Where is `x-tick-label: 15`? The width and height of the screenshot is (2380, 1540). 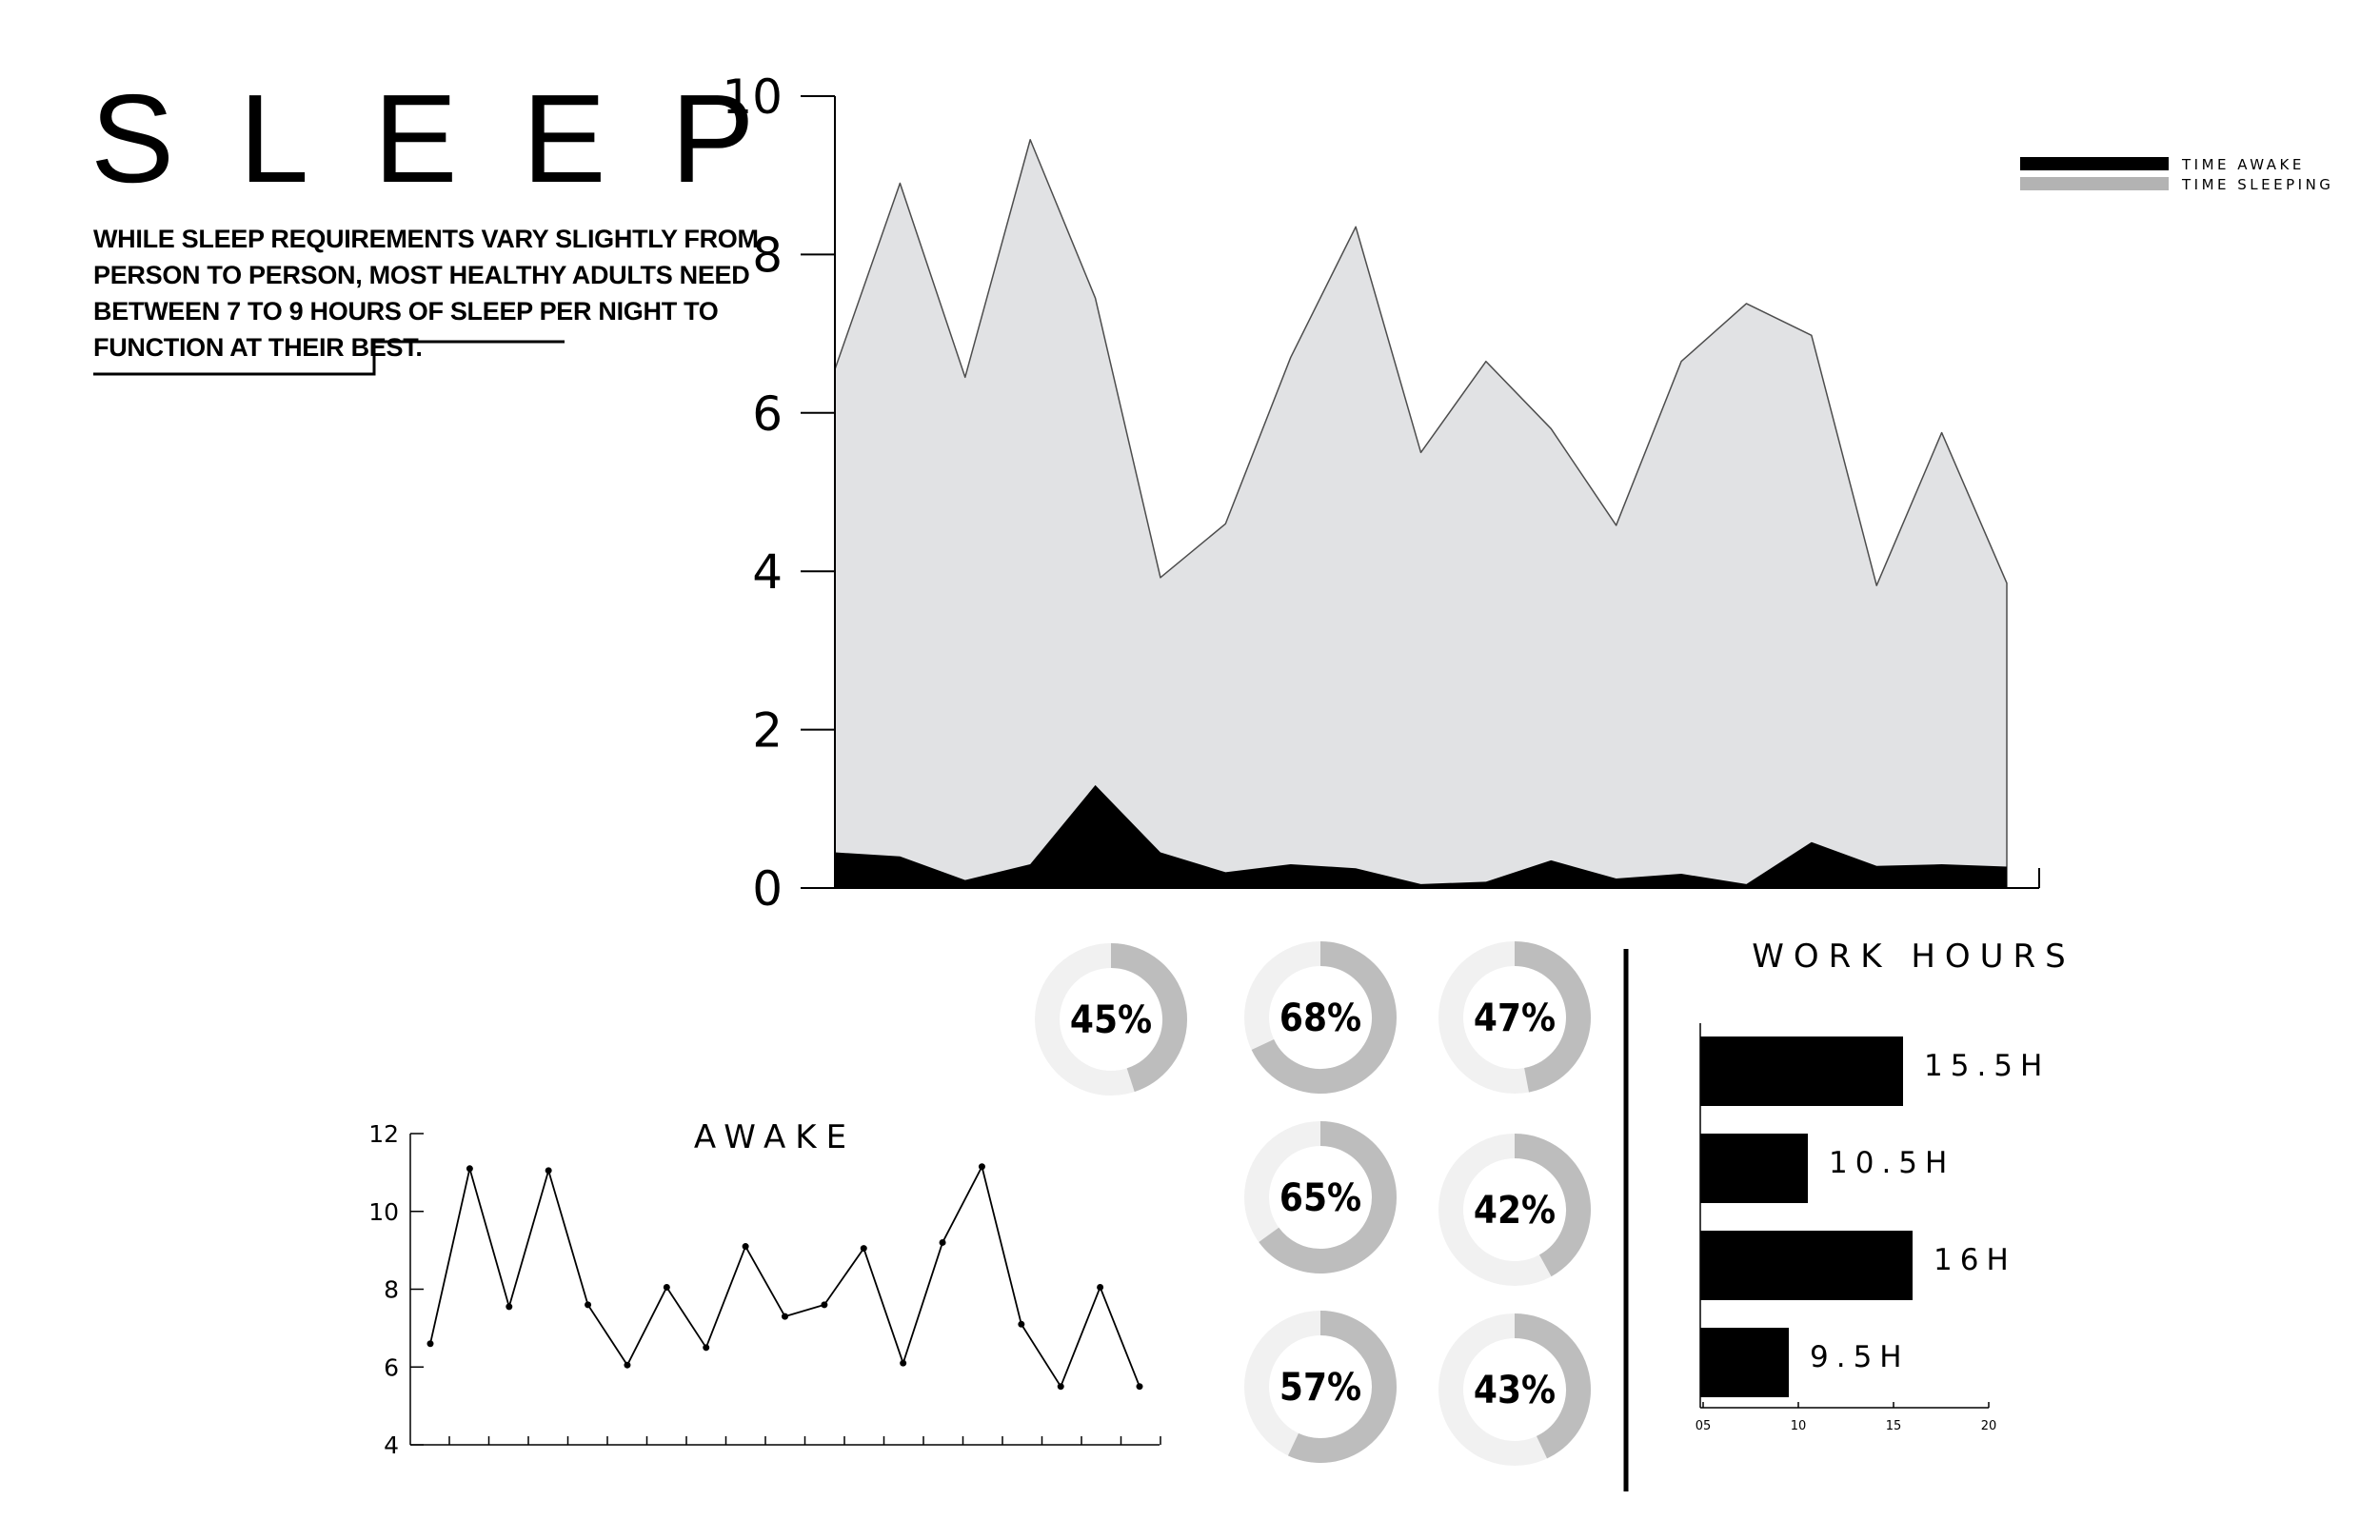 x-tick-label: 15 is located at coordinates (1894, 1426).